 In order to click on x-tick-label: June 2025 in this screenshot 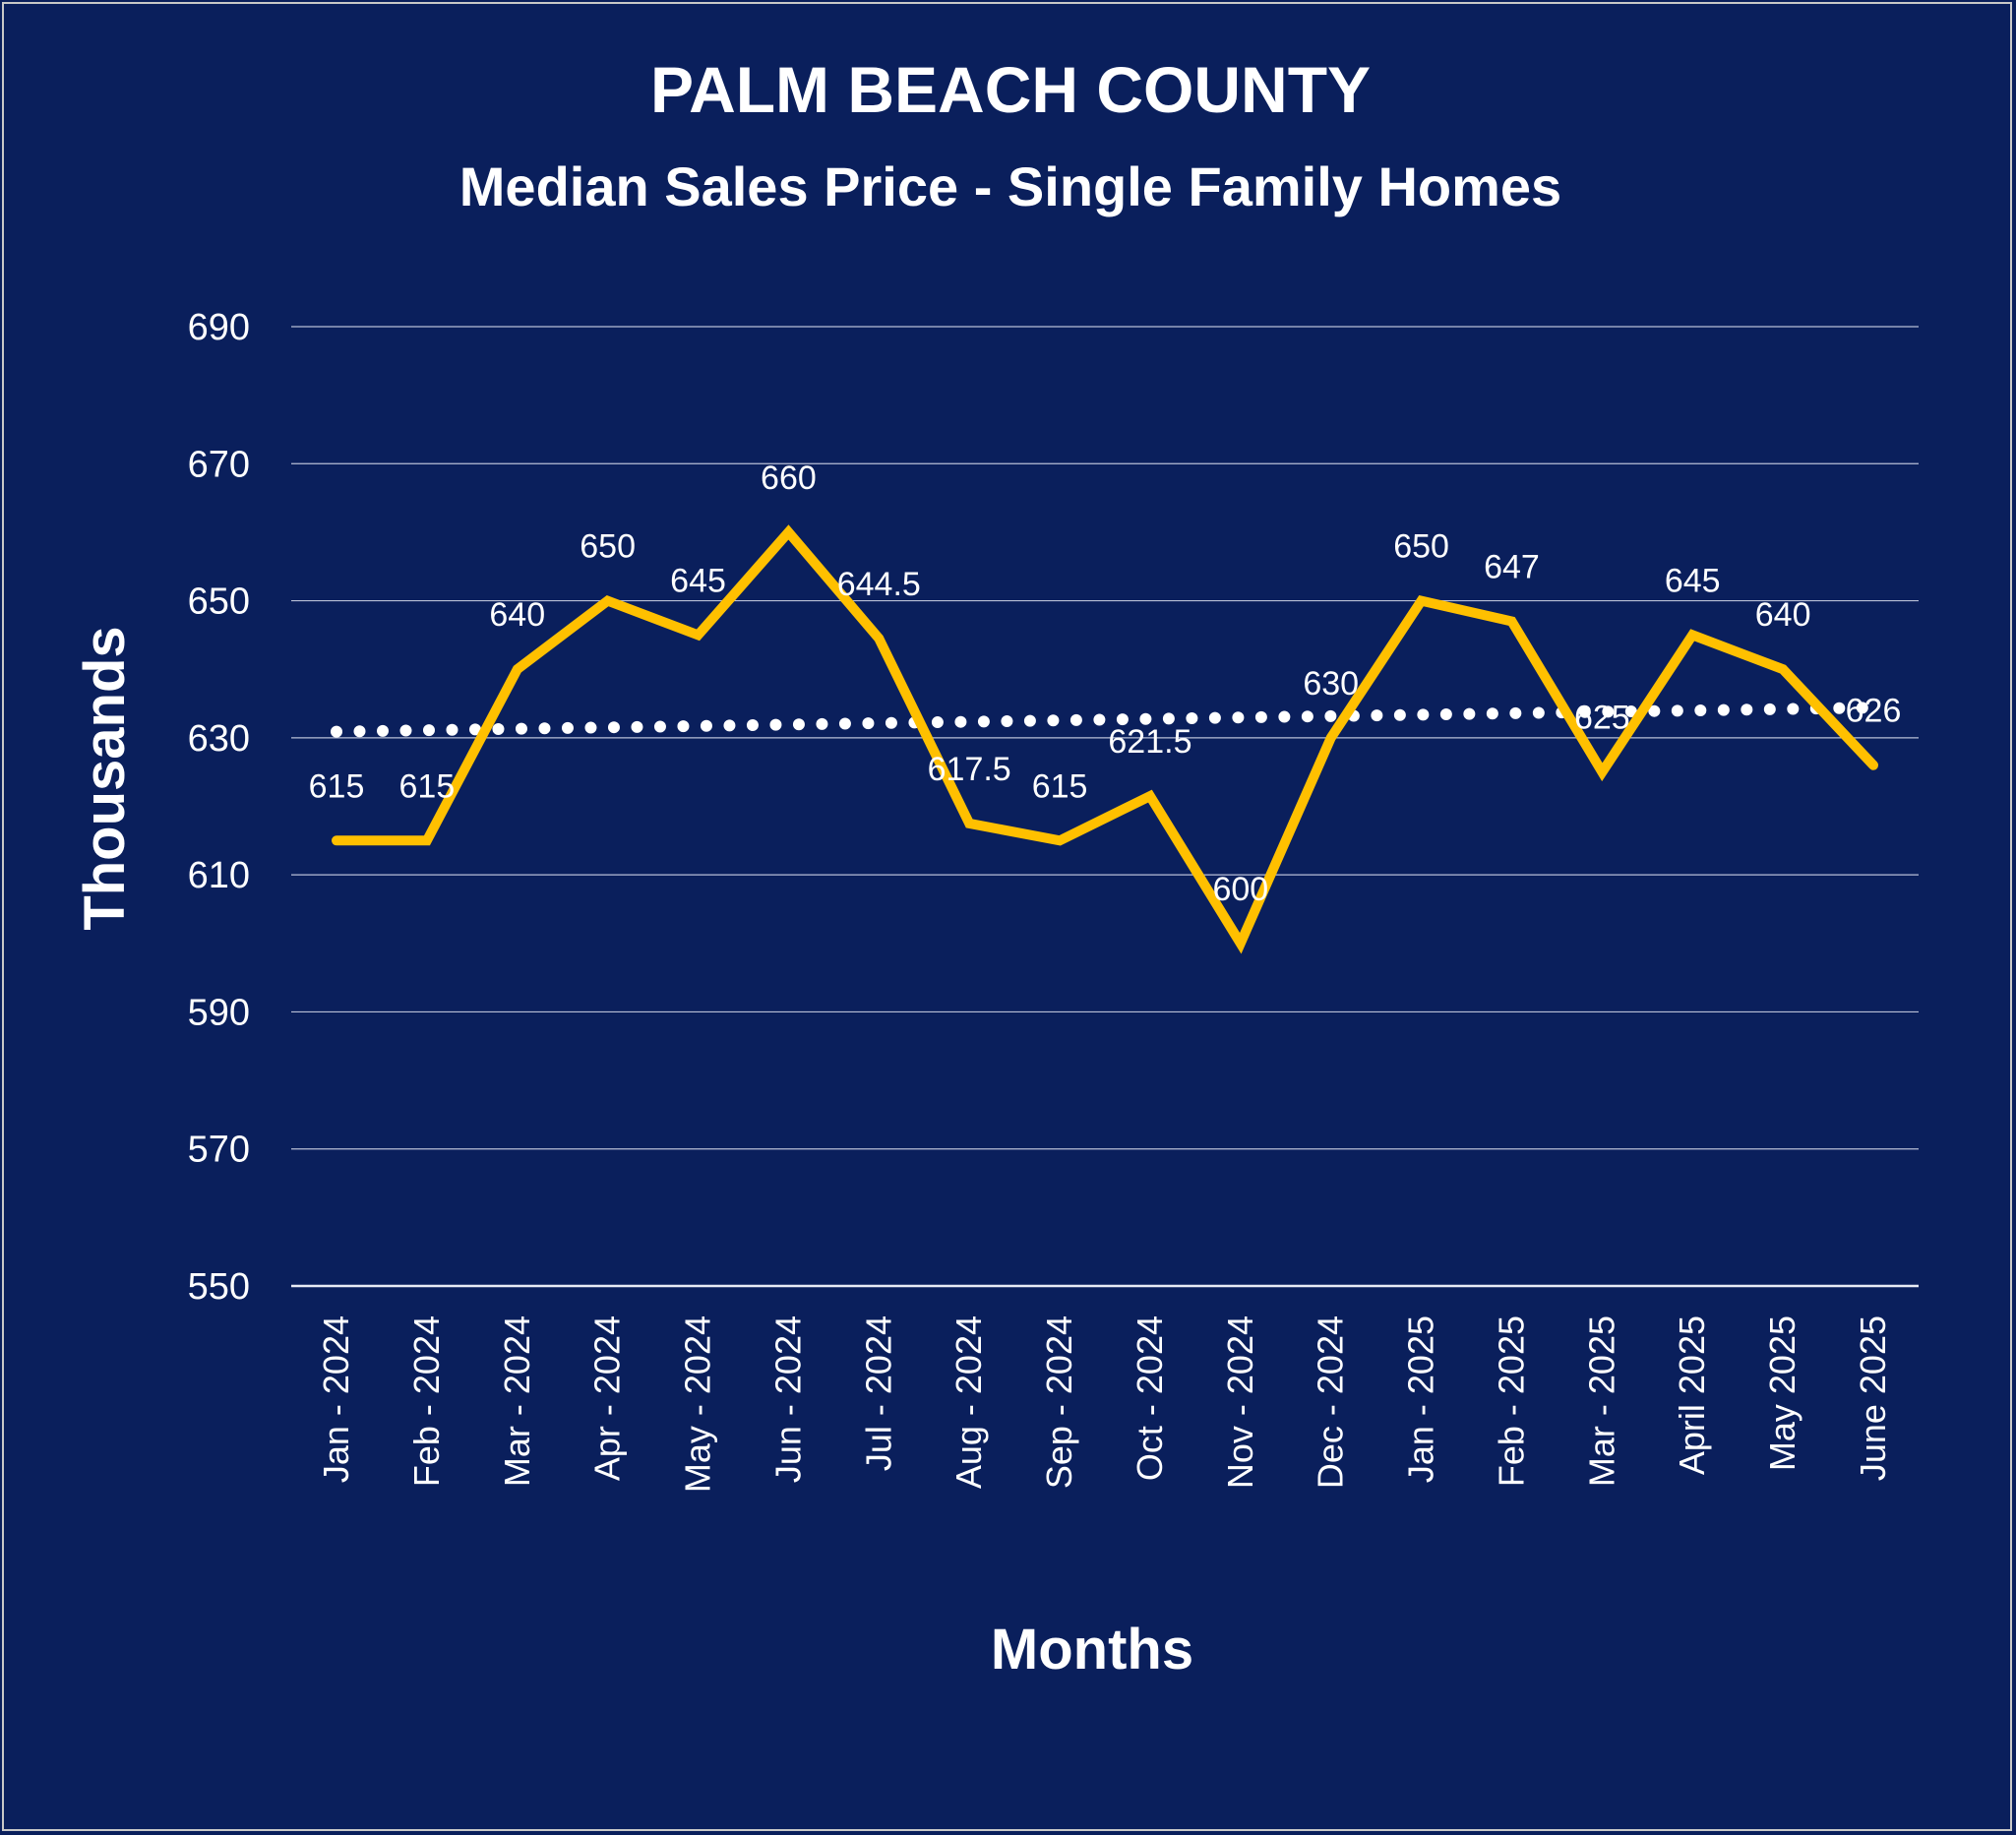, I will do `click(1873, 1398)`.